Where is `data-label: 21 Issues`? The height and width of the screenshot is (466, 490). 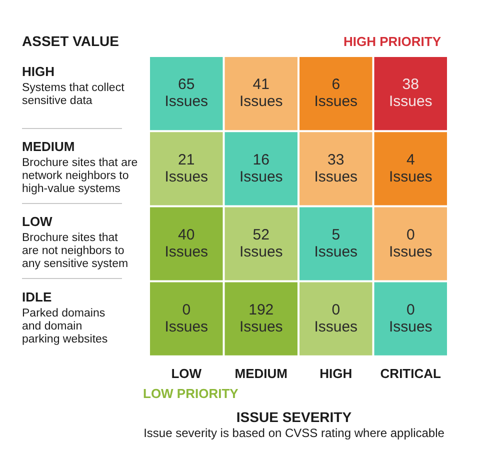
data-label: 21 Issues is located at coordinates (186, 168).